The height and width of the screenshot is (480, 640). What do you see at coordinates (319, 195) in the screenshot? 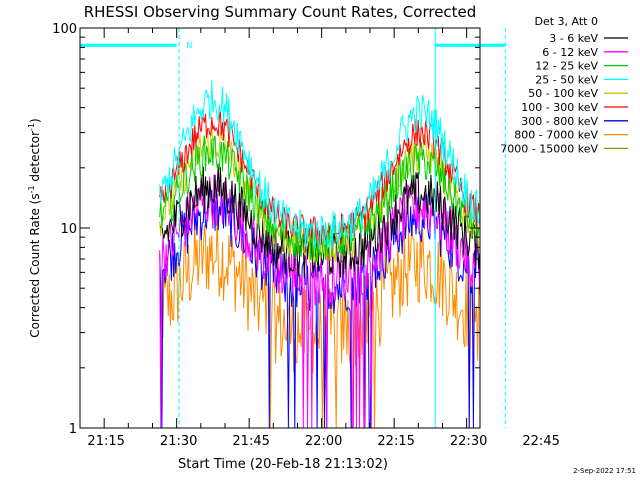
I see `series-trace` at bounding box center [319, 195].